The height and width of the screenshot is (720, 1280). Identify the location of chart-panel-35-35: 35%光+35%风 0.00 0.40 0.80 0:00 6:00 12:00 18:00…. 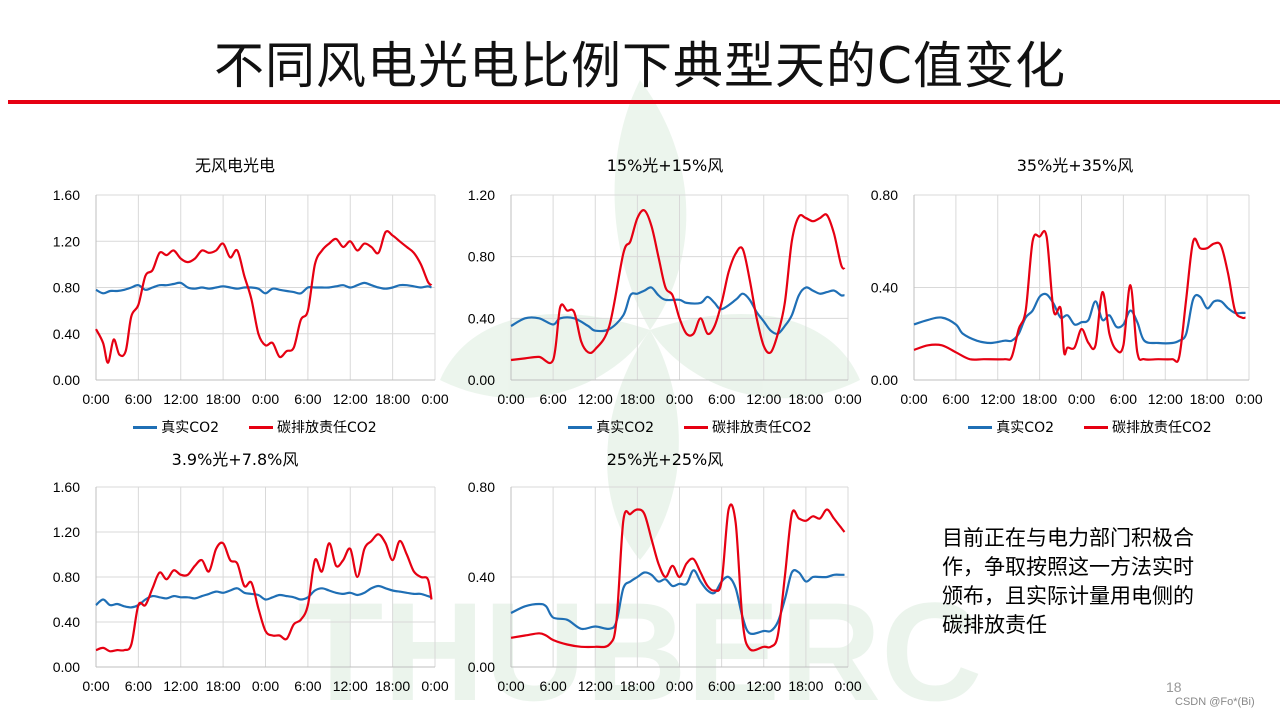
(1070, 297).